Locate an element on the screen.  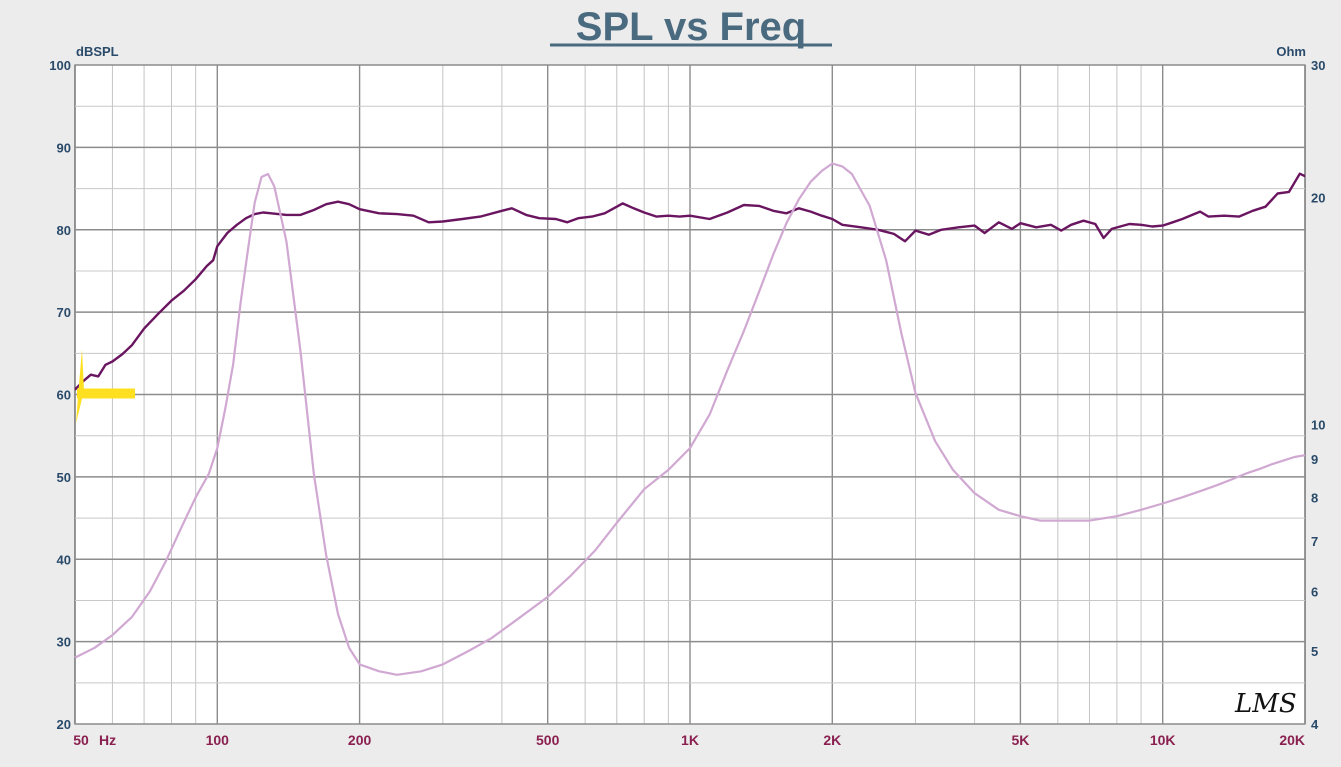
y-right-tick-label: 9 is located at coordinates (1314, 459).